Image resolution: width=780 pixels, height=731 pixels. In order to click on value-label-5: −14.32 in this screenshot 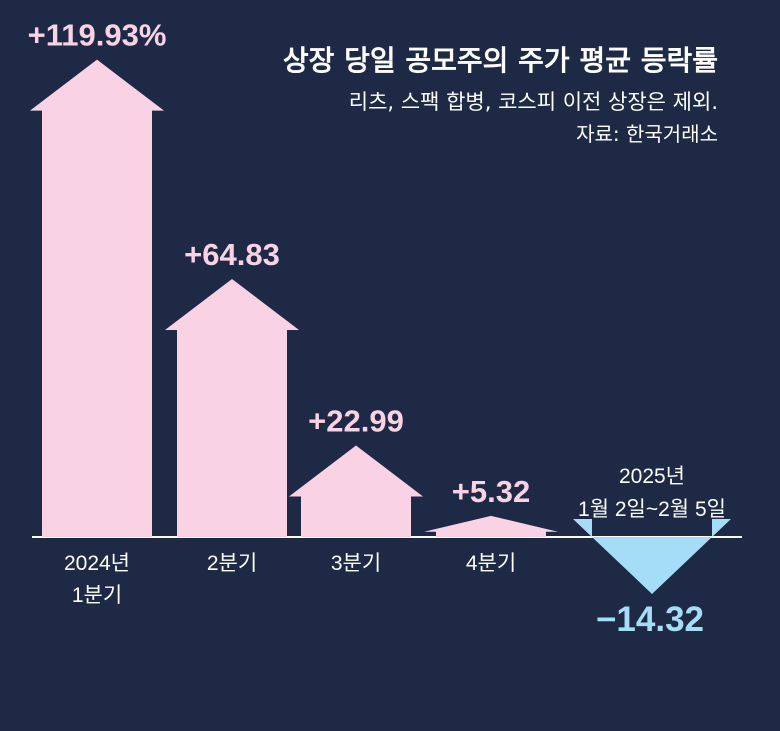, I will do `click(650, 619)`.